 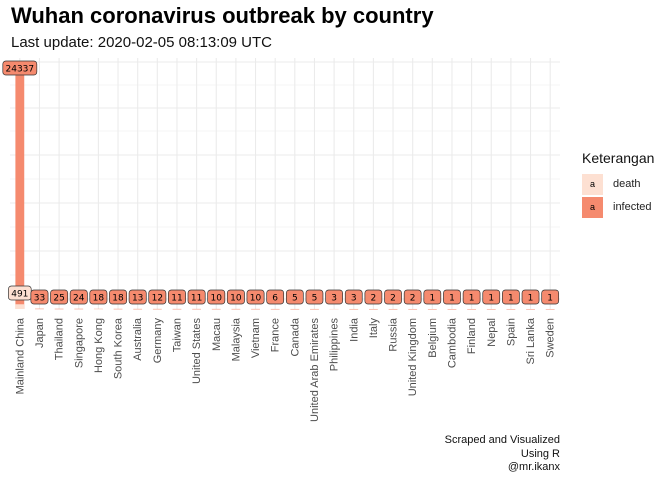 I want to click on legend: Keterangan a death a infected, so click(x=618, y=184).